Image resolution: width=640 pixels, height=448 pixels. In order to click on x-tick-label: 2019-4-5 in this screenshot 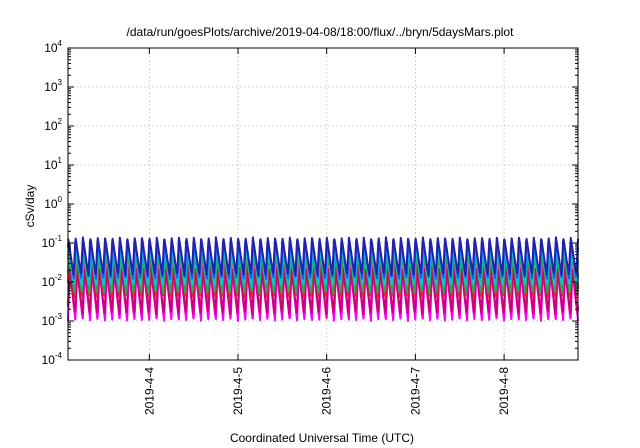, I will do `click(238, 391)`.